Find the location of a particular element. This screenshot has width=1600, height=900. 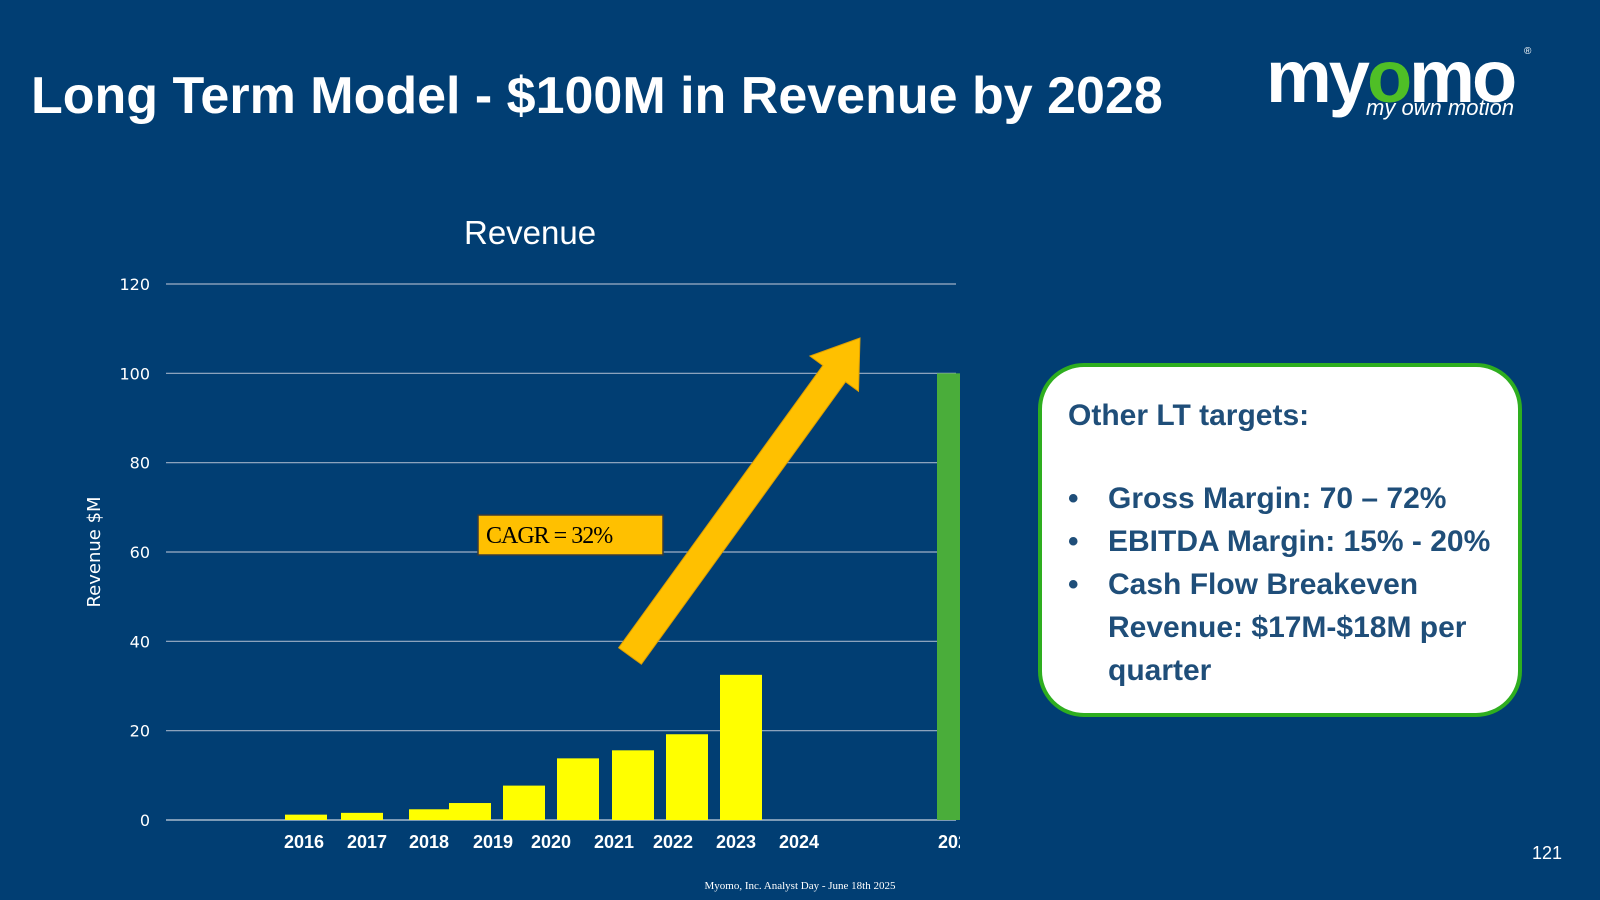

bar-2021 is located at coordinates (578, 789).